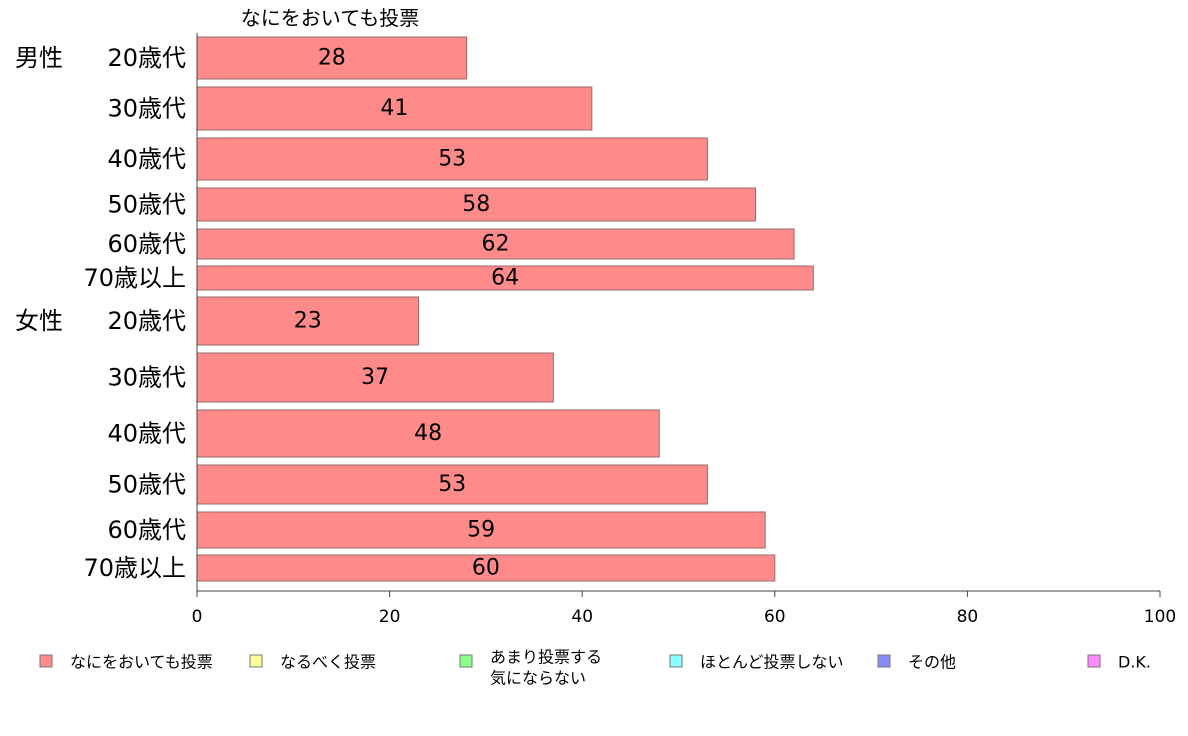 This screenshot has height=736, width=1188. I want to click on bar-value-label: 59, so click(481, 530).